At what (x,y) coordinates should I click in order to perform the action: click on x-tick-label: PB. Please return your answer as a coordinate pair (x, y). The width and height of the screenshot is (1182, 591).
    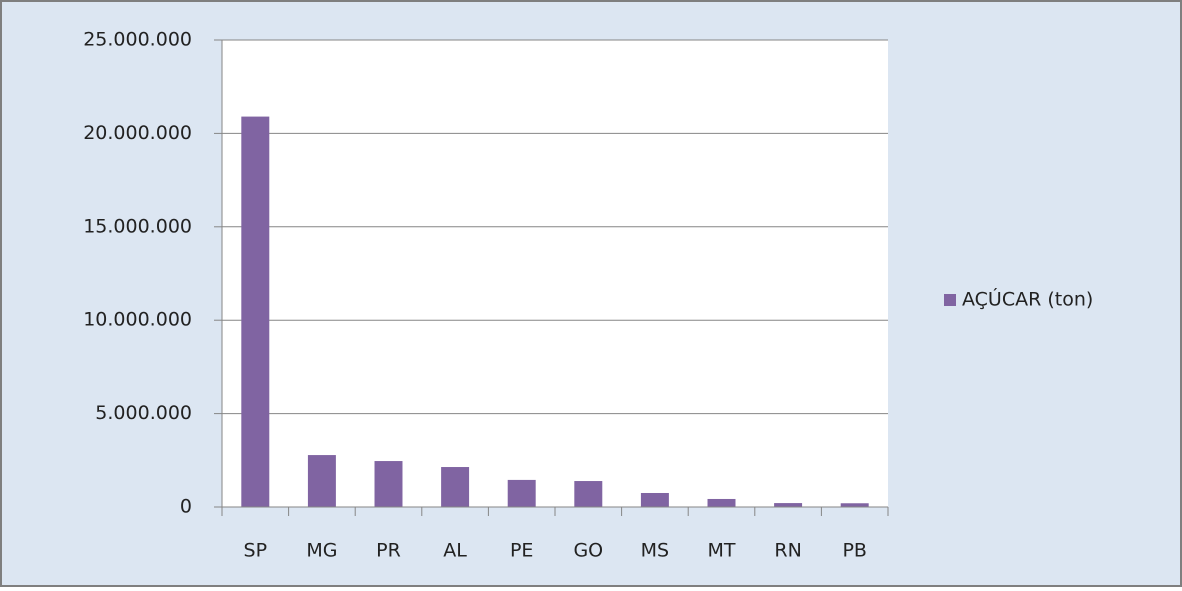
    Looking at the image, I should click on (854, 551).